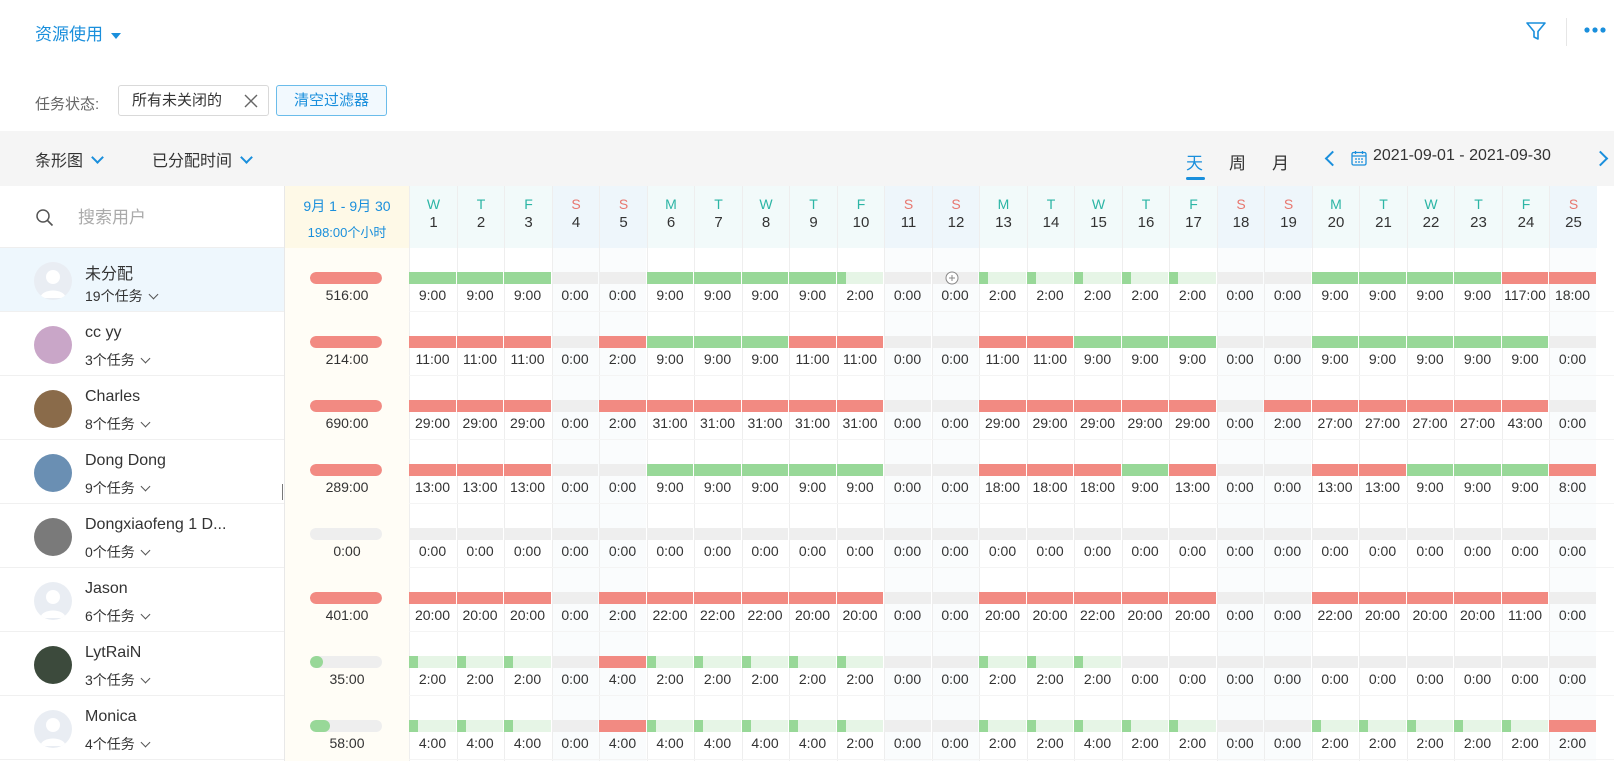  I want to click on chevron-down-icon, so click(145, 550).